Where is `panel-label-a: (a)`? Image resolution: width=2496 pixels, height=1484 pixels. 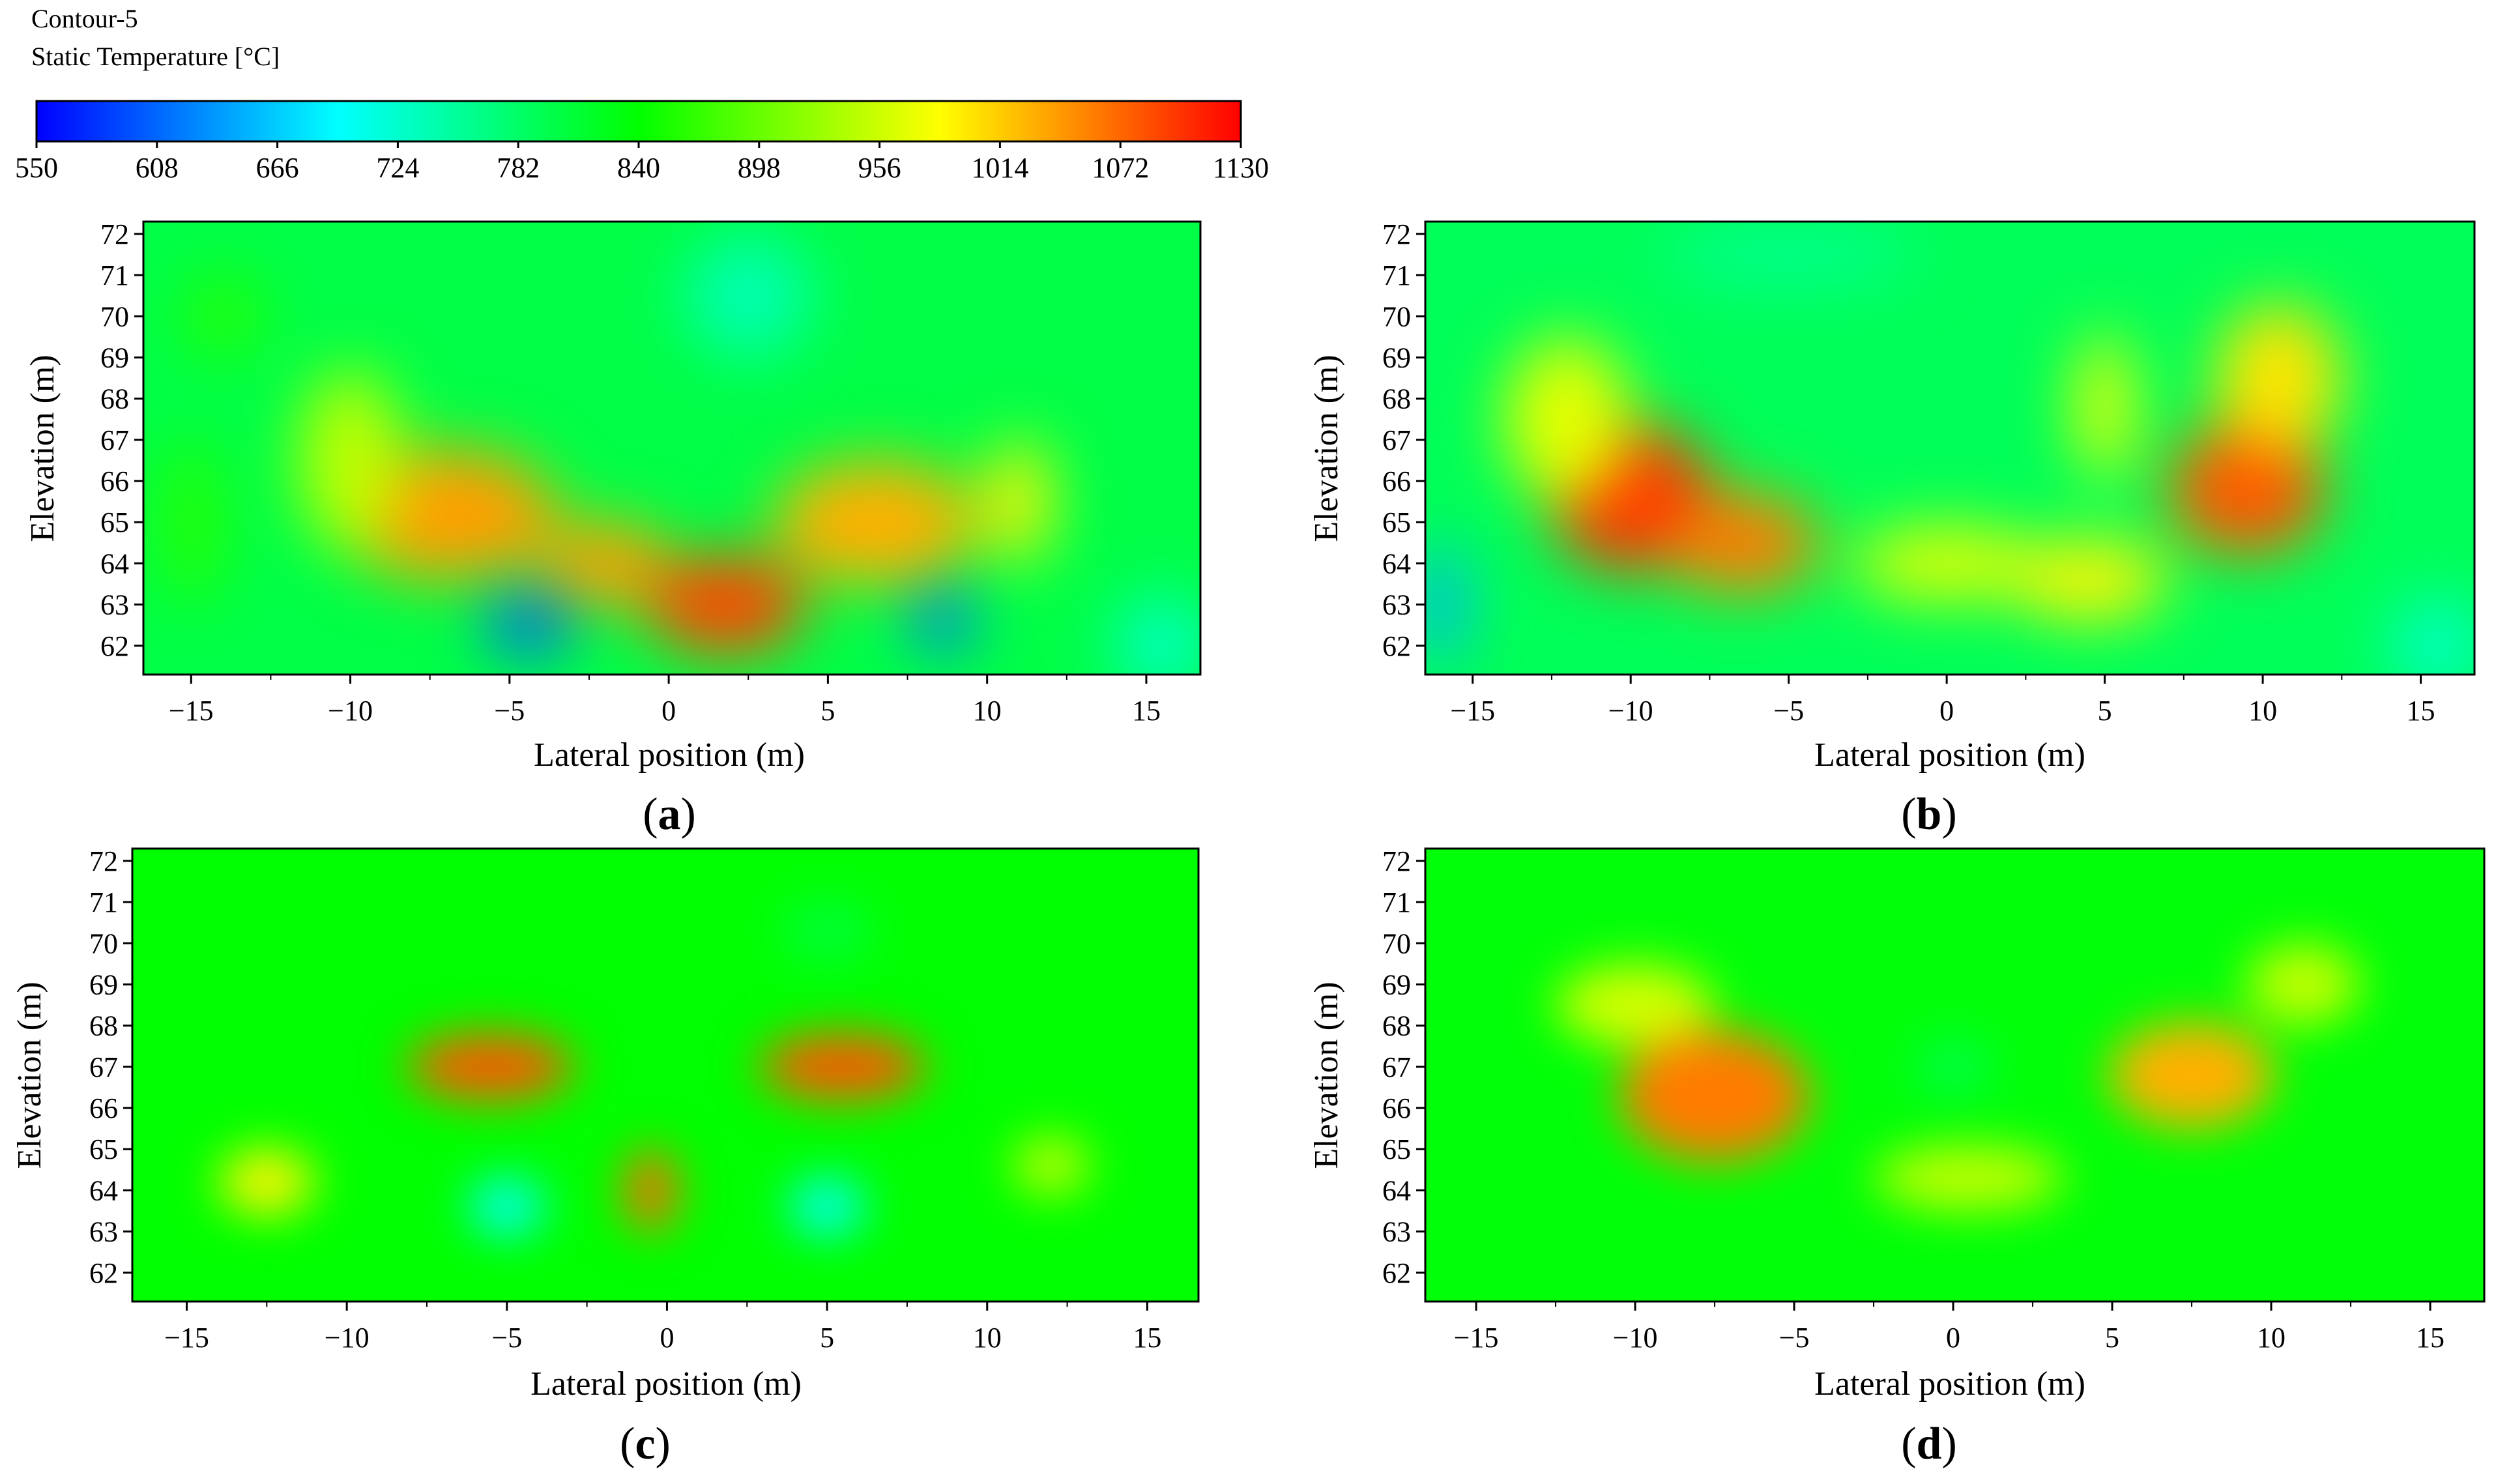 panel-label-a: (a) is located at coordinates (669, 814).